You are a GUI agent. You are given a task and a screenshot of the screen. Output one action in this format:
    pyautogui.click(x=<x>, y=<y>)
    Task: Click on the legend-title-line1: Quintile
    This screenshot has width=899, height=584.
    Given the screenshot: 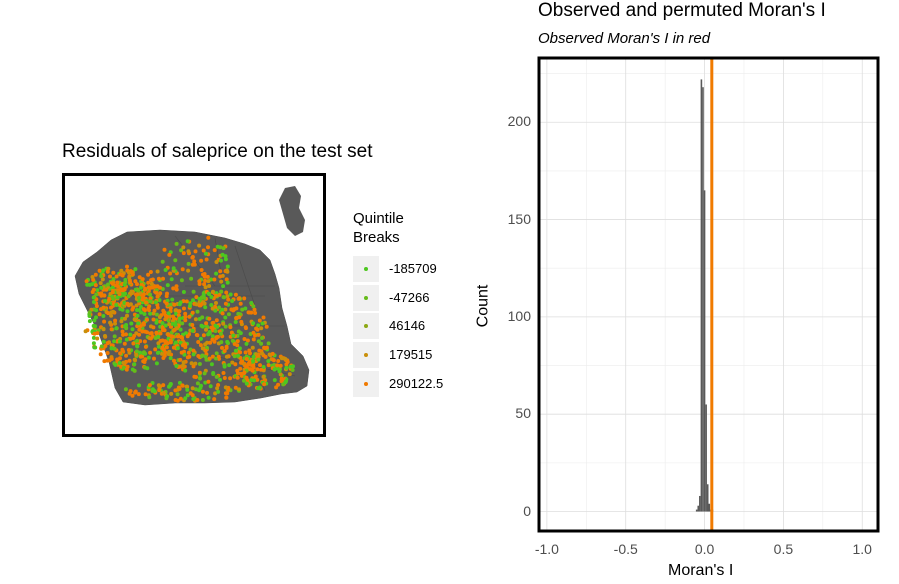 What is the action you would take?
    pyautogui.click(x=378, y=218)
    